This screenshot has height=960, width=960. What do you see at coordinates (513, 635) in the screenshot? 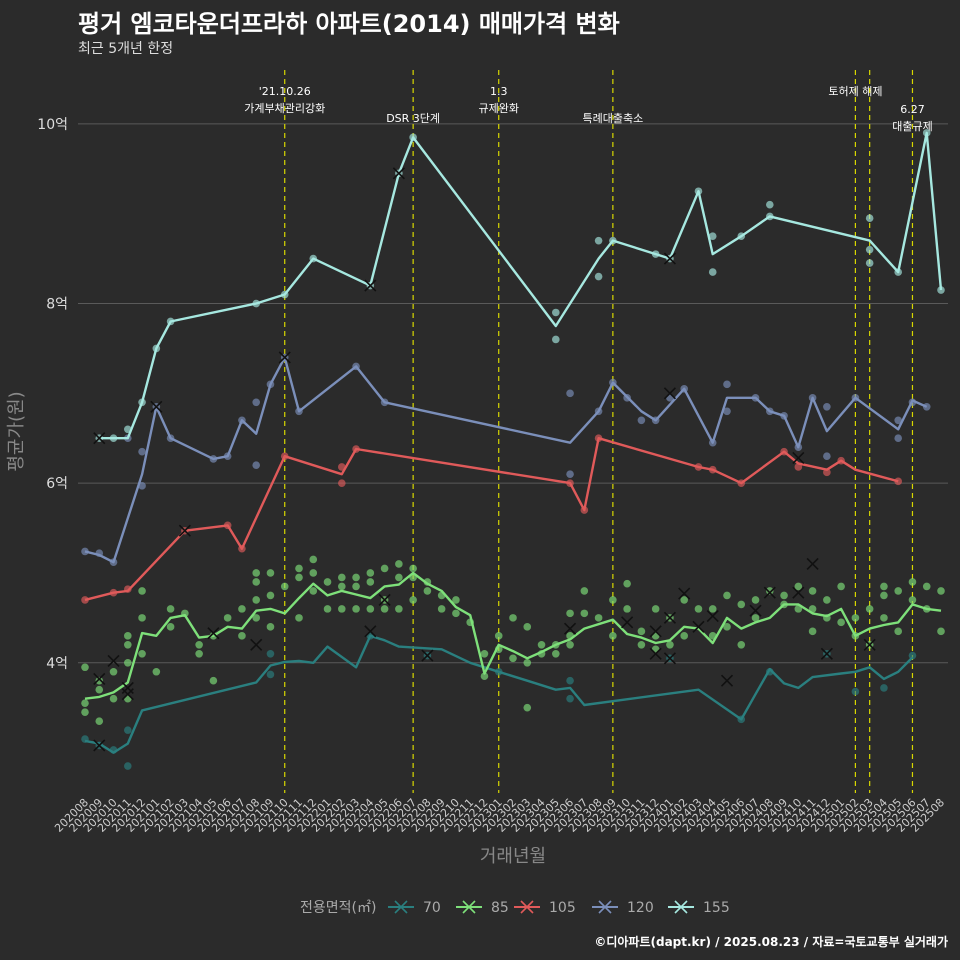
I see `series-line` at bounding box center [513, 635].